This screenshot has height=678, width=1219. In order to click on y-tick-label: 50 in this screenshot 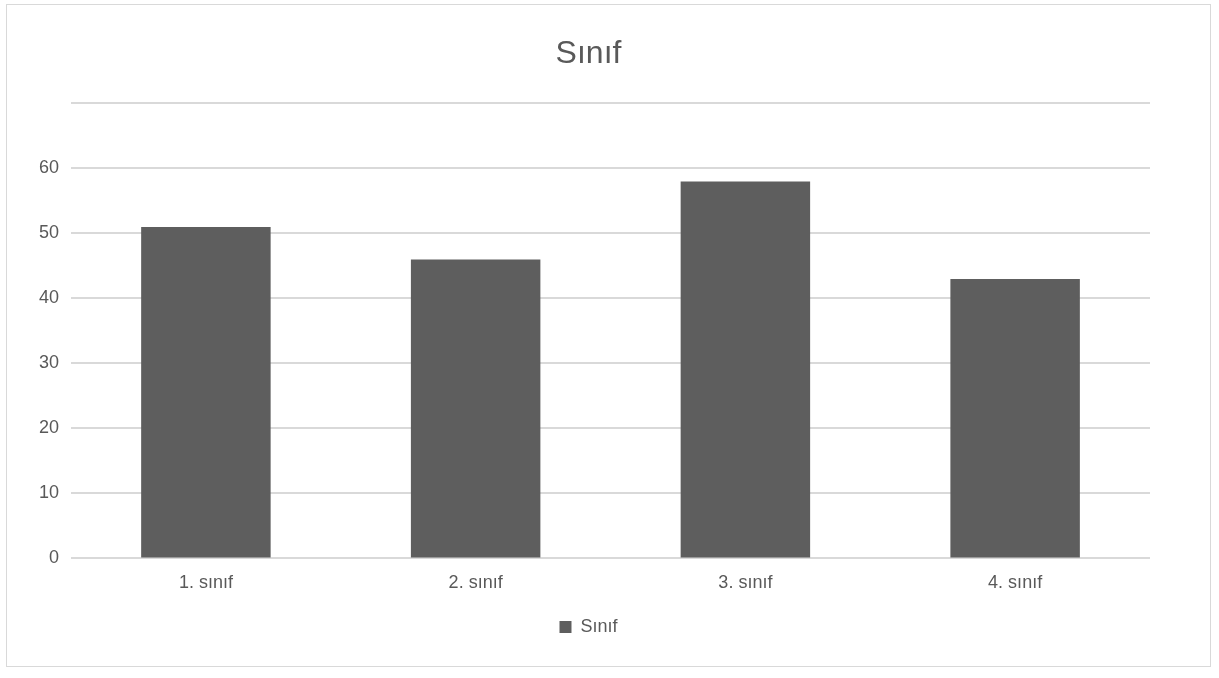, I will do `click(49, 232)`.